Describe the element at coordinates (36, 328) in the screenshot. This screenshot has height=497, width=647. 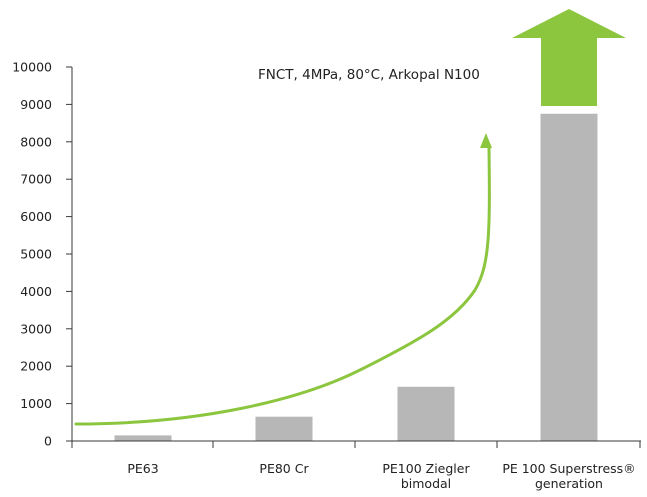
I see `y-tick-label: 3000` at that location.